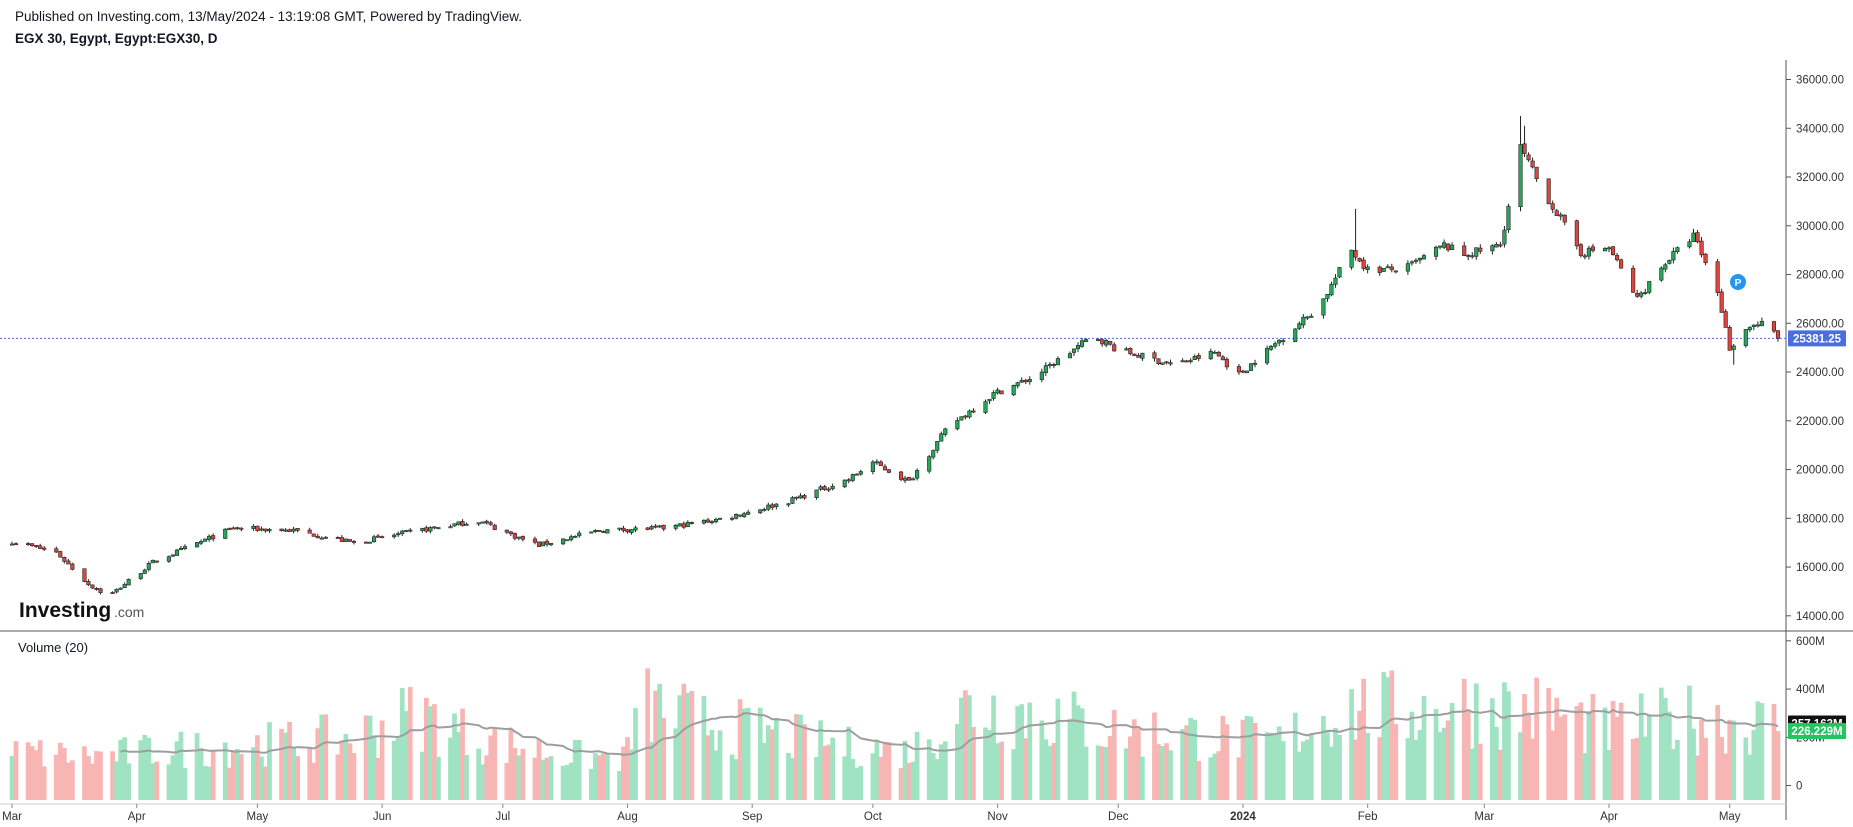  I want to click on time-tick-label: Feb, so click(1368, 817).